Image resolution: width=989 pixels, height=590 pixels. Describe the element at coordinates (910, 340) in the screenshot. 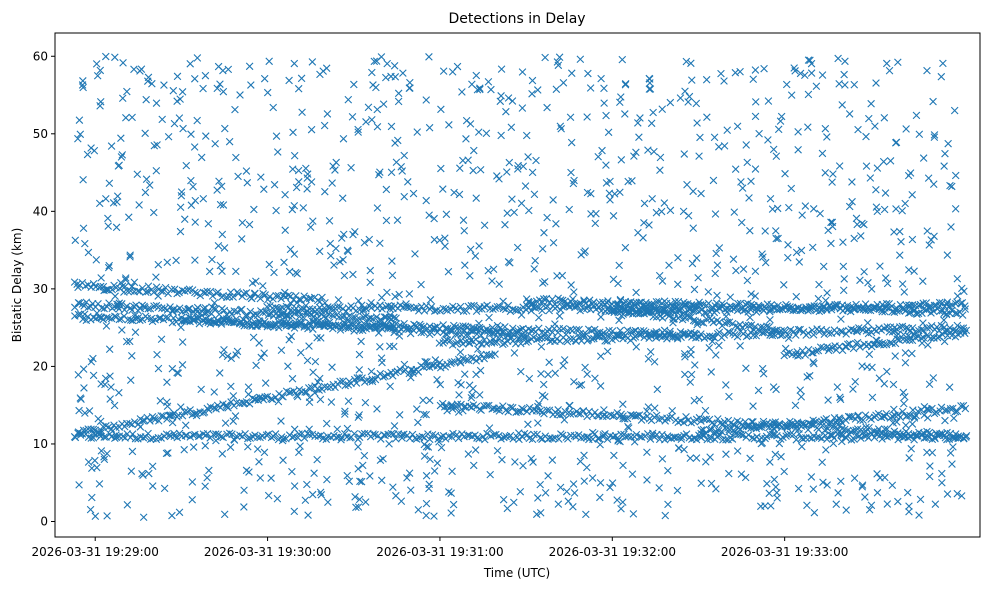

I see `detection-point-2055` at that location.